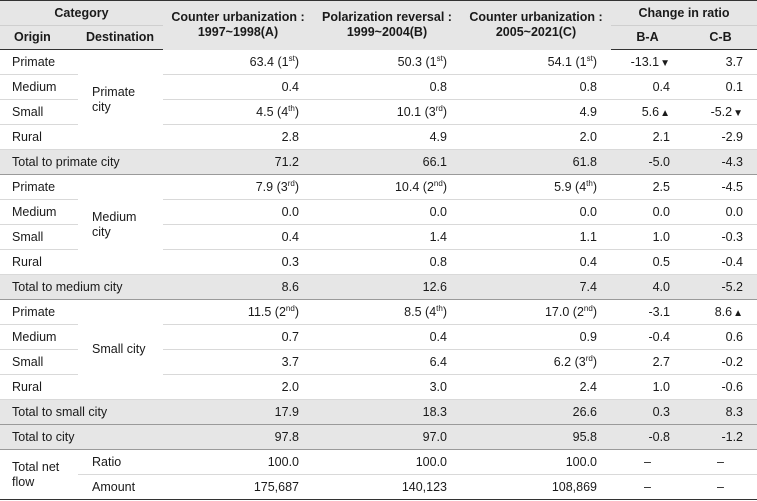  Describe the element at coordinates (434, 287) in the screenshot. I see `value-b: 12.6` at that location.